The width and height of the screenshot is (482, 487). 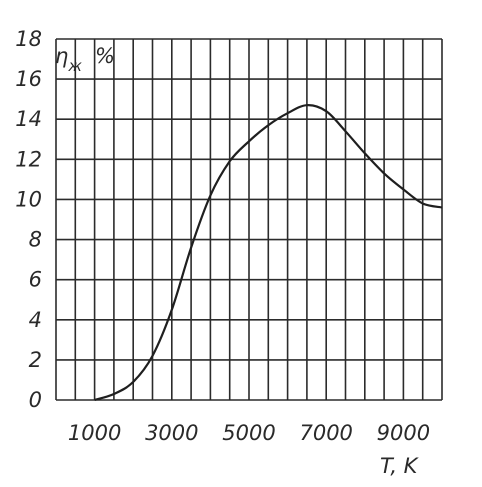 What do you see at coordinates (35, 400) in the screenshot?
I see `y-tick-label: 0` at bounding box center [35, 400].